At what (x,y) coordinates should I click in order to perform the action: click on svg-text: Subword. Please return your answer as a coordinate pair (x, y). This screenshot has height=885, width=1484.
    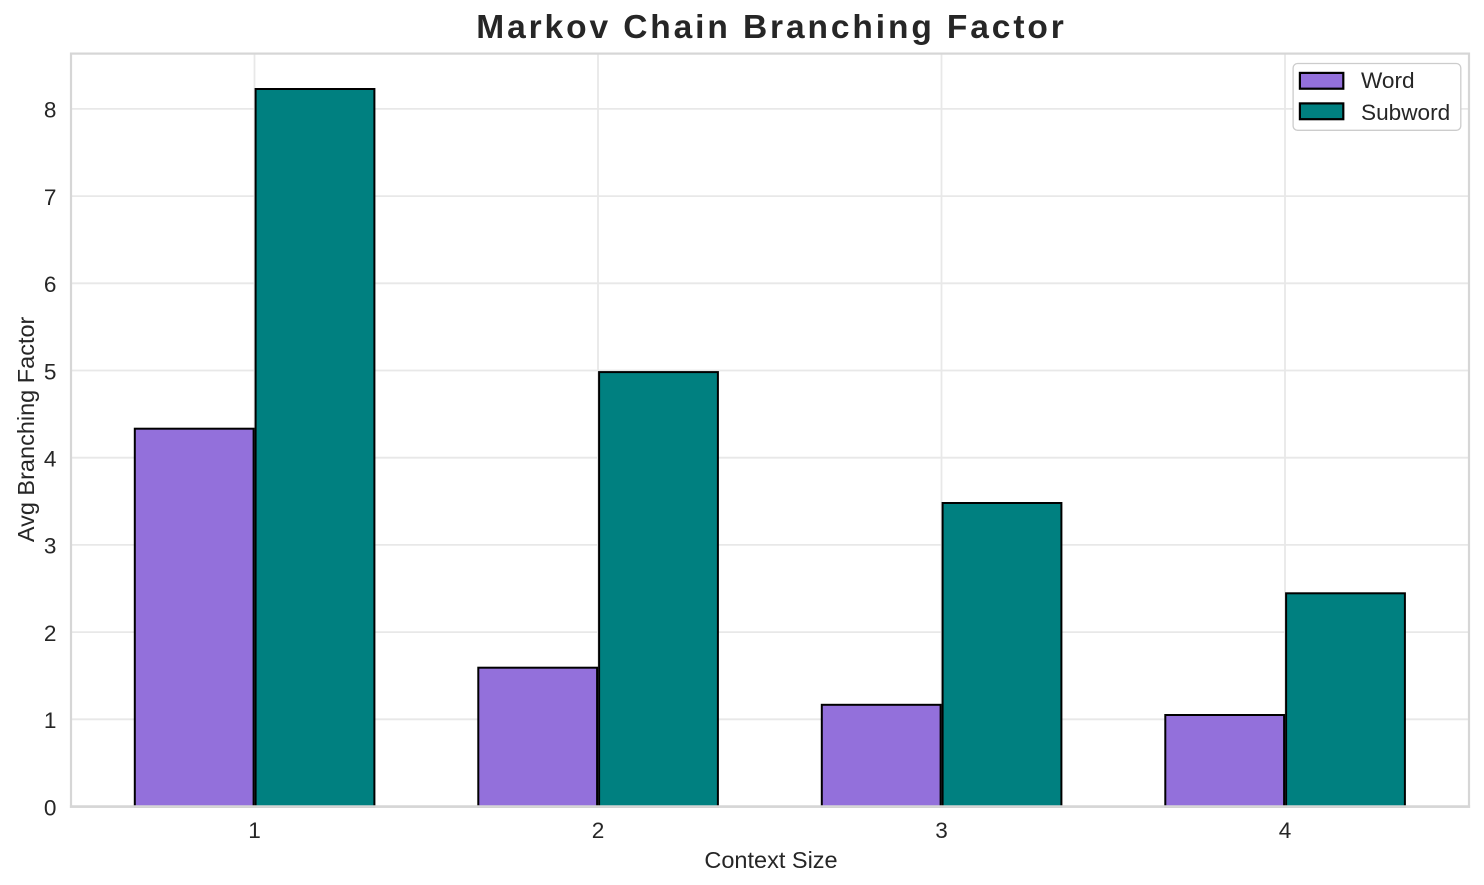
    Looking at the image, I should click on (1405, 112).